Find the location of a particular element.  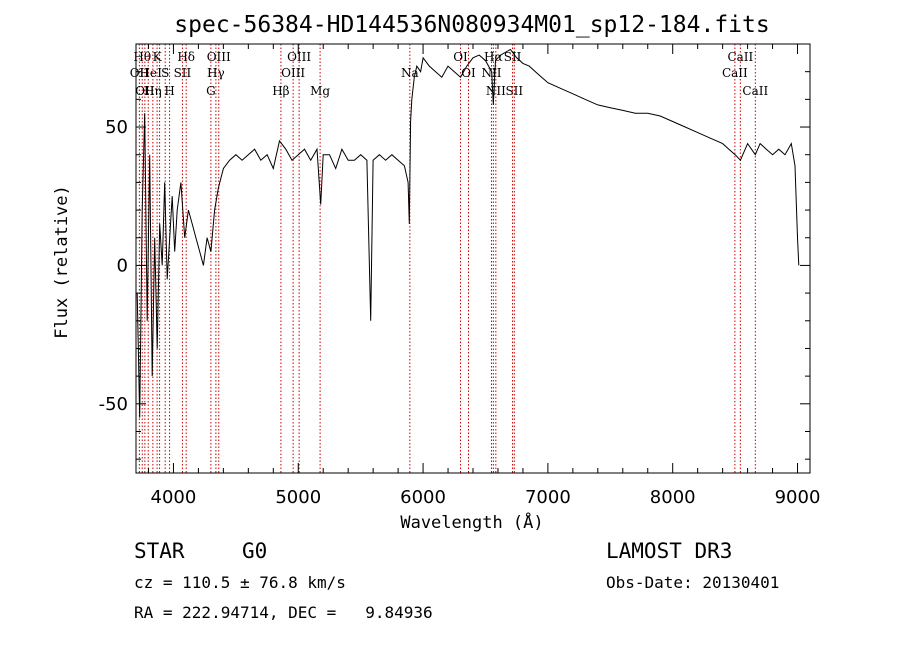

line-label: G is located at coordinates (211, 91).